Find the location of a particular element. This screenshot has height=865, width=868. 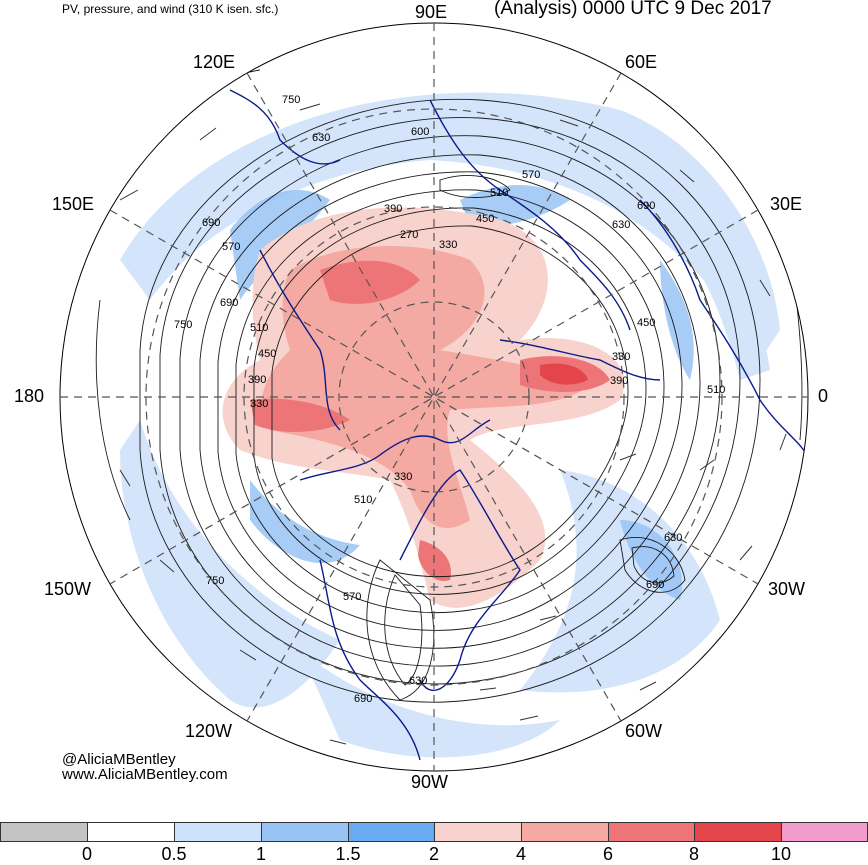

contour-label: 270 is located at coordinates (409, 235).